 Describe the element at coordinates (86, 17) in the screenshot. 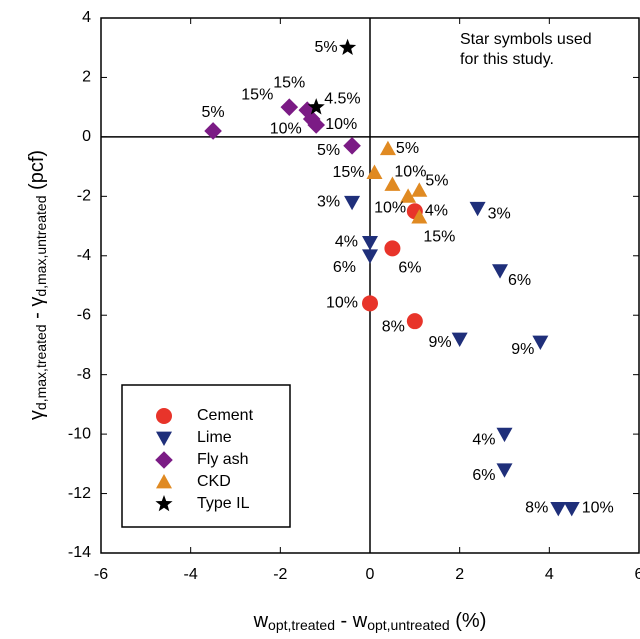

I see `y-tick-label: 4` at that location.